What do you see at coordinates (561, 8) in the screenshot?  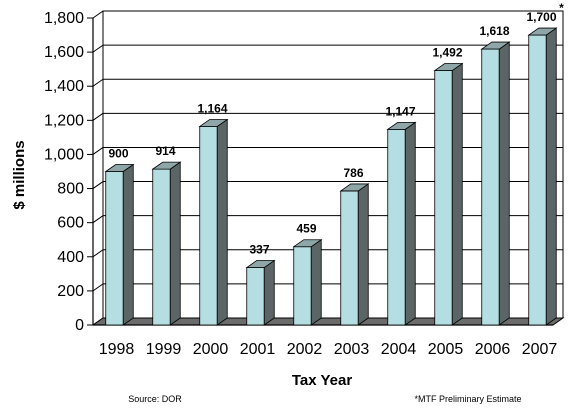 I see `estimate-marker: *` at bounding box center [561, 8].